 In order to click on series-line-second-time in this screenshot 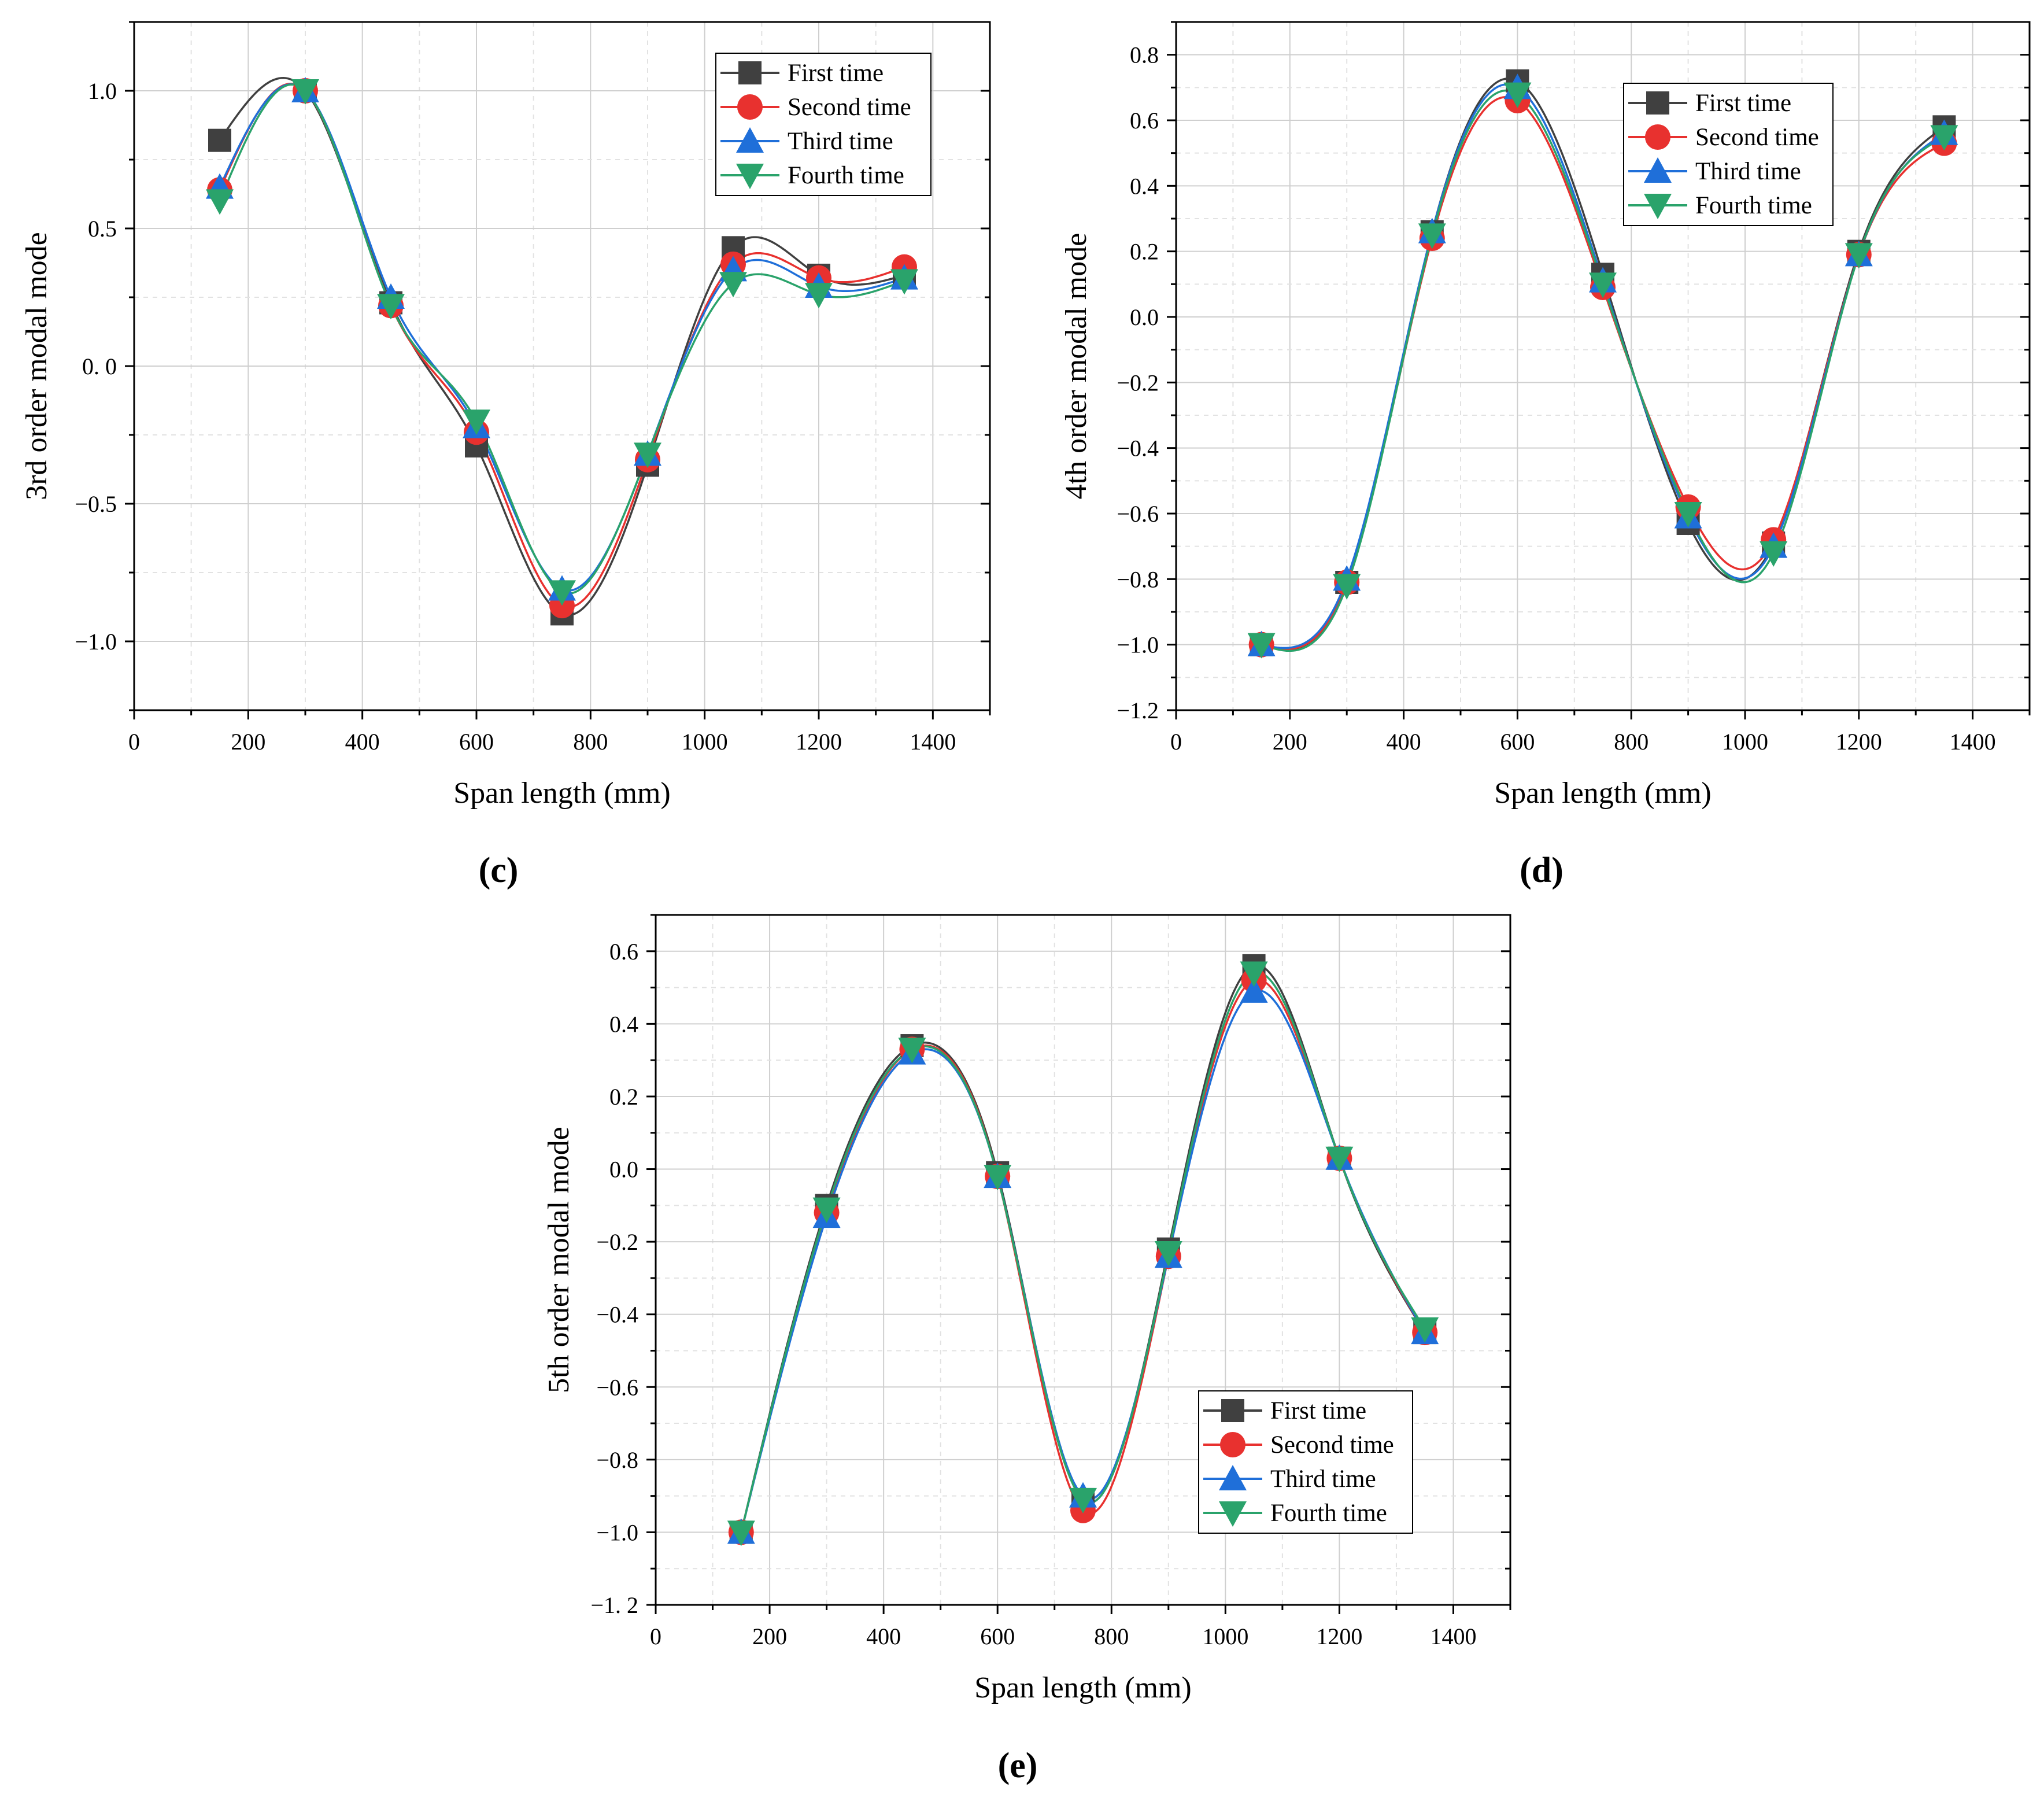, I will do `click(1603, 373)`.